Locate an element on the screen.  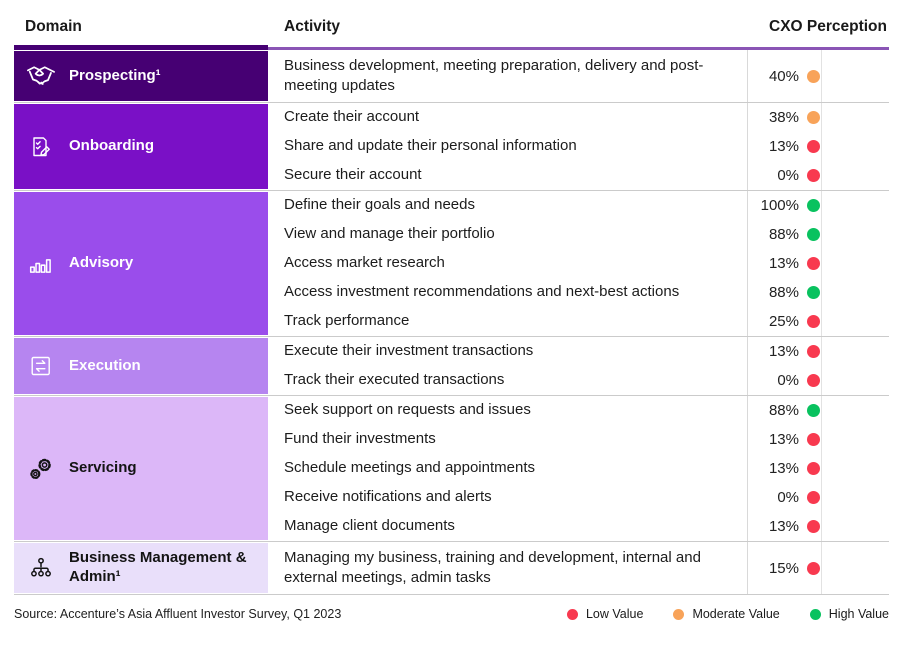
activity-label: Track their executed transactions is located at coordinates (508, 380).